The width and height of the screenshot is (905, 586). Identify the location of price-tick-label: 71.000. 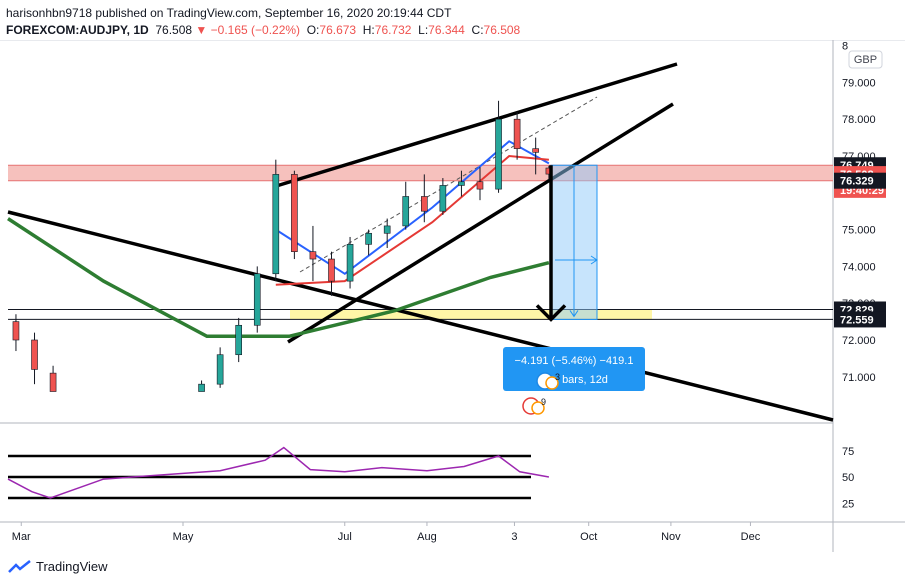
(859, 378).